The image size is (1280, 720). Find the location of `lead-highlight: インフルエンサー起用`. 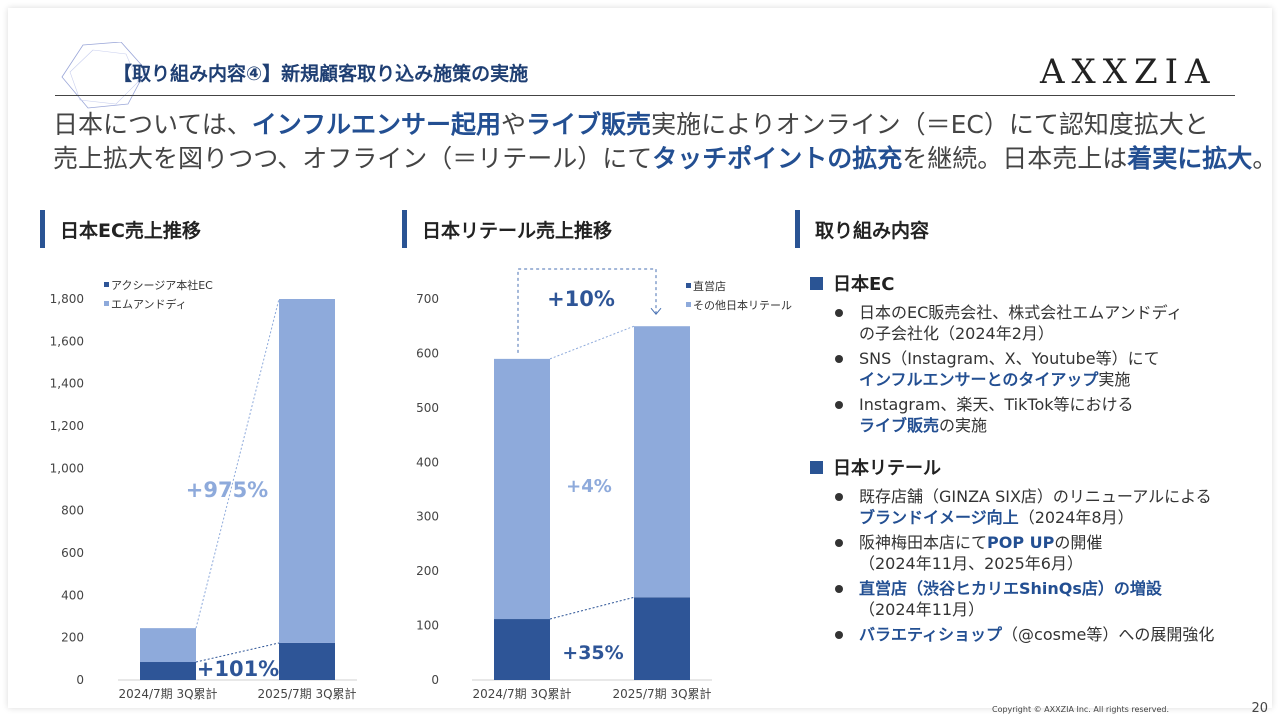

lead-highlight: インフルエンサー起用 is located at coordinates (376, 124).